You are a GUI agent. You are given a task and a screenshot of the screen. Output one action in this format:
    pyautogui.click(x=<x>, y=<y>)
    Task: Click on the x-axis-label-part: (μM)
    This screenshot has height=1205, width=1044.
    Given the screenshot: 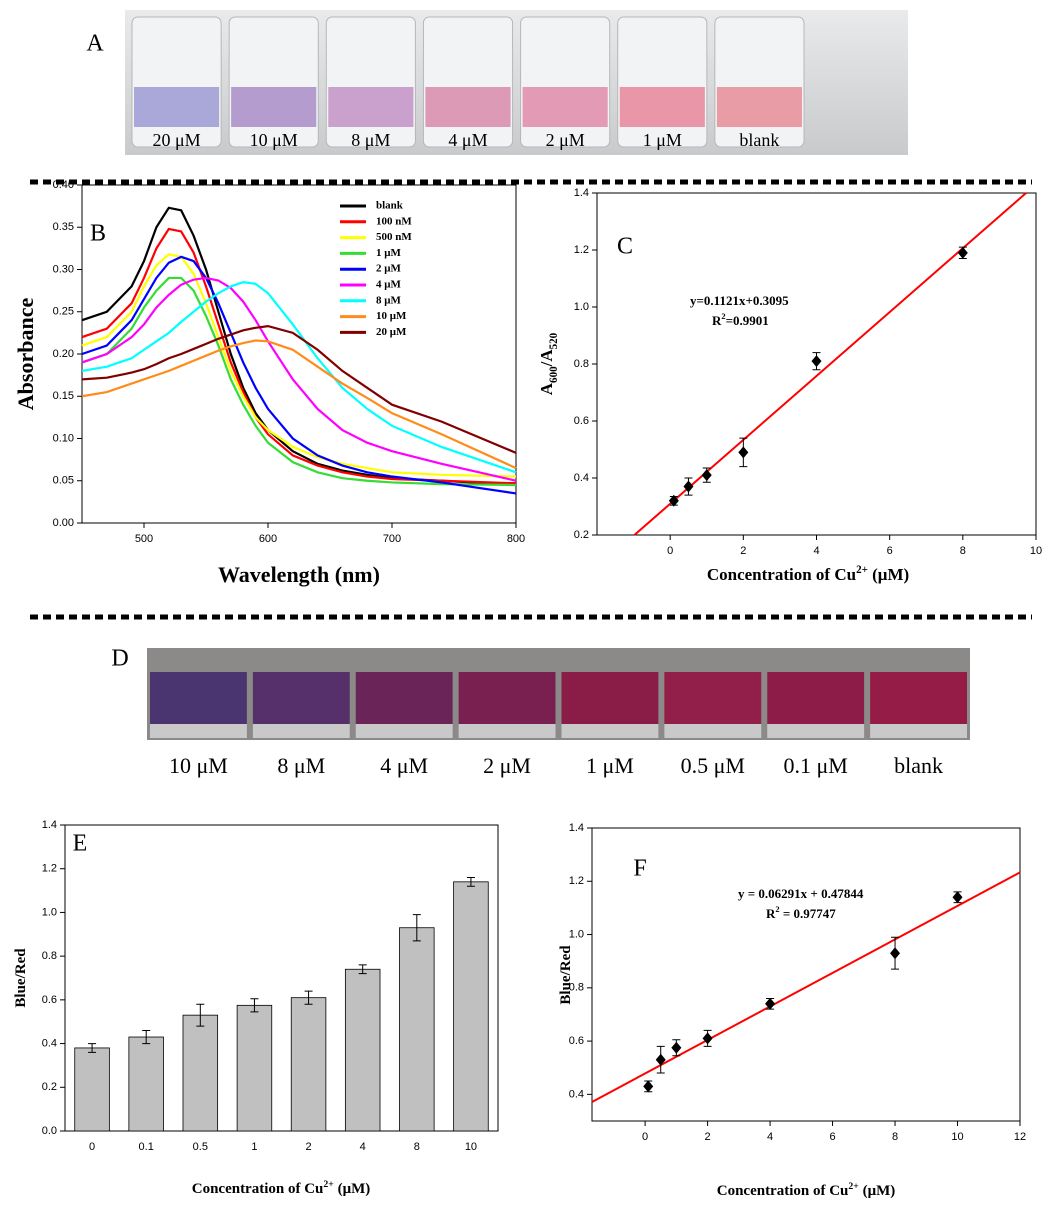 What is the action you would take?
    pyautogui.click(x=888, y=574)
    